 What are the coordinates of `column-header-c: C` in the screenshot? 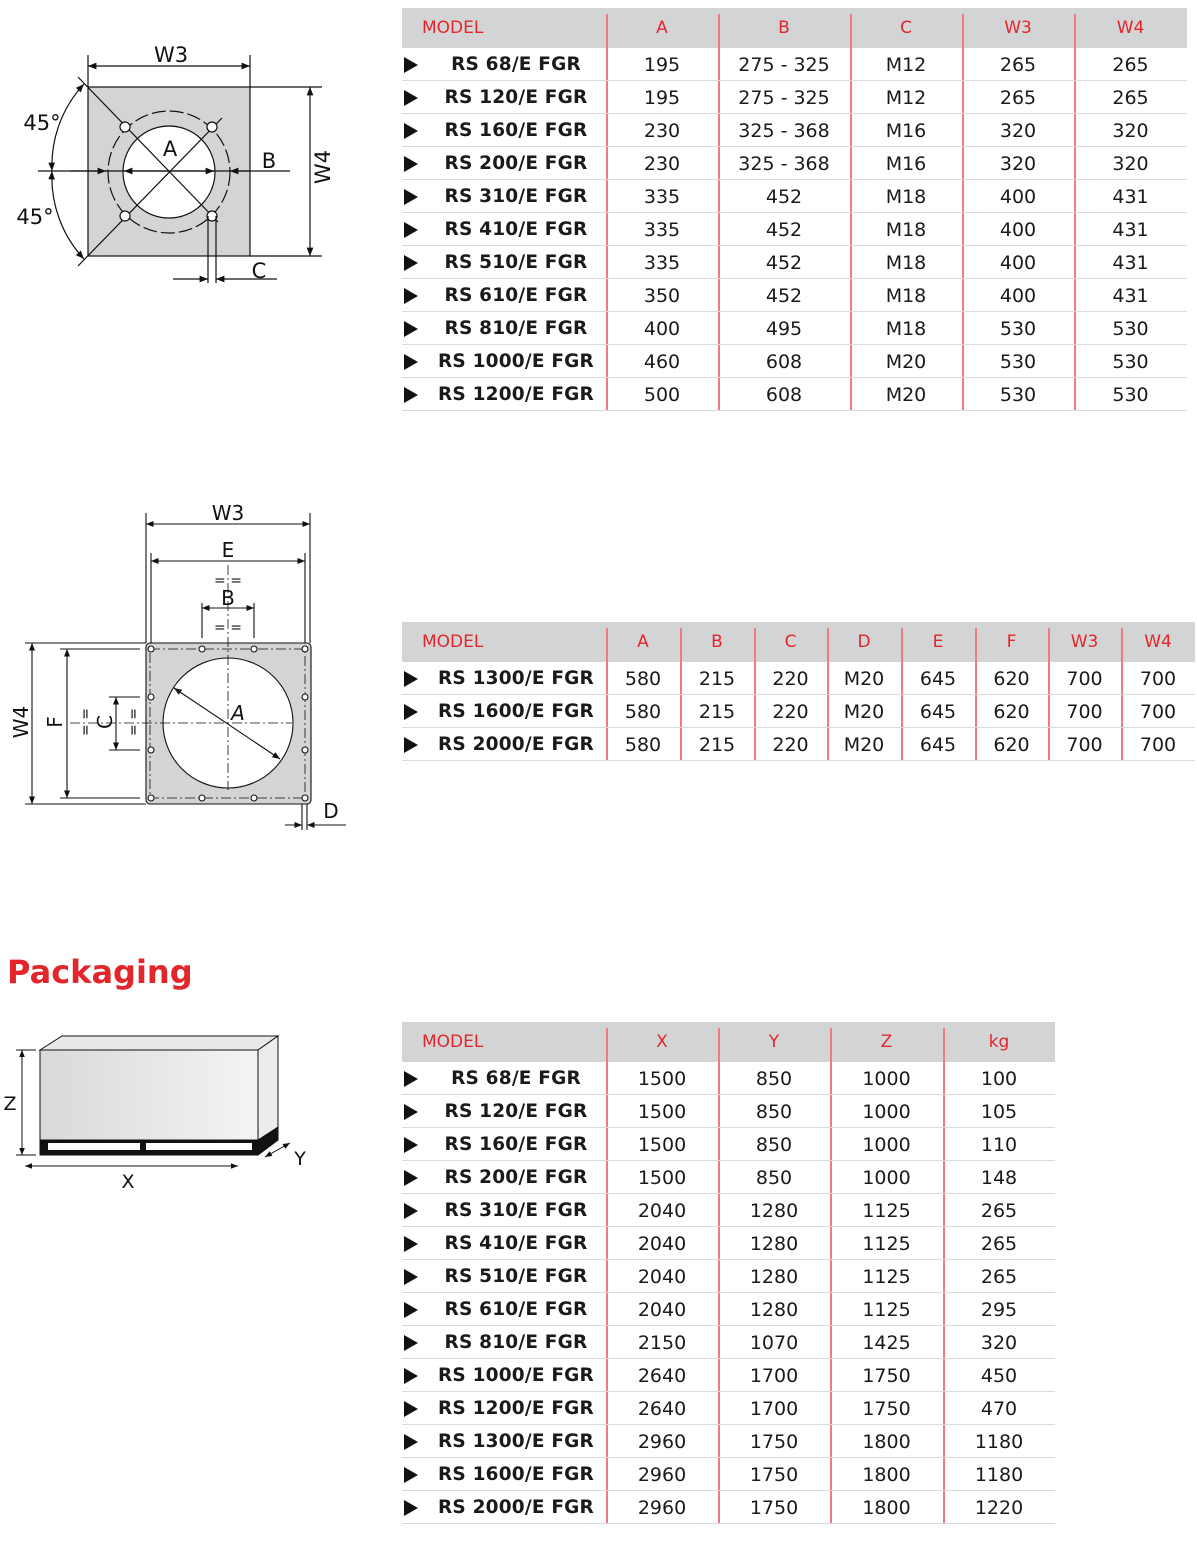 It's located at (790, 642).